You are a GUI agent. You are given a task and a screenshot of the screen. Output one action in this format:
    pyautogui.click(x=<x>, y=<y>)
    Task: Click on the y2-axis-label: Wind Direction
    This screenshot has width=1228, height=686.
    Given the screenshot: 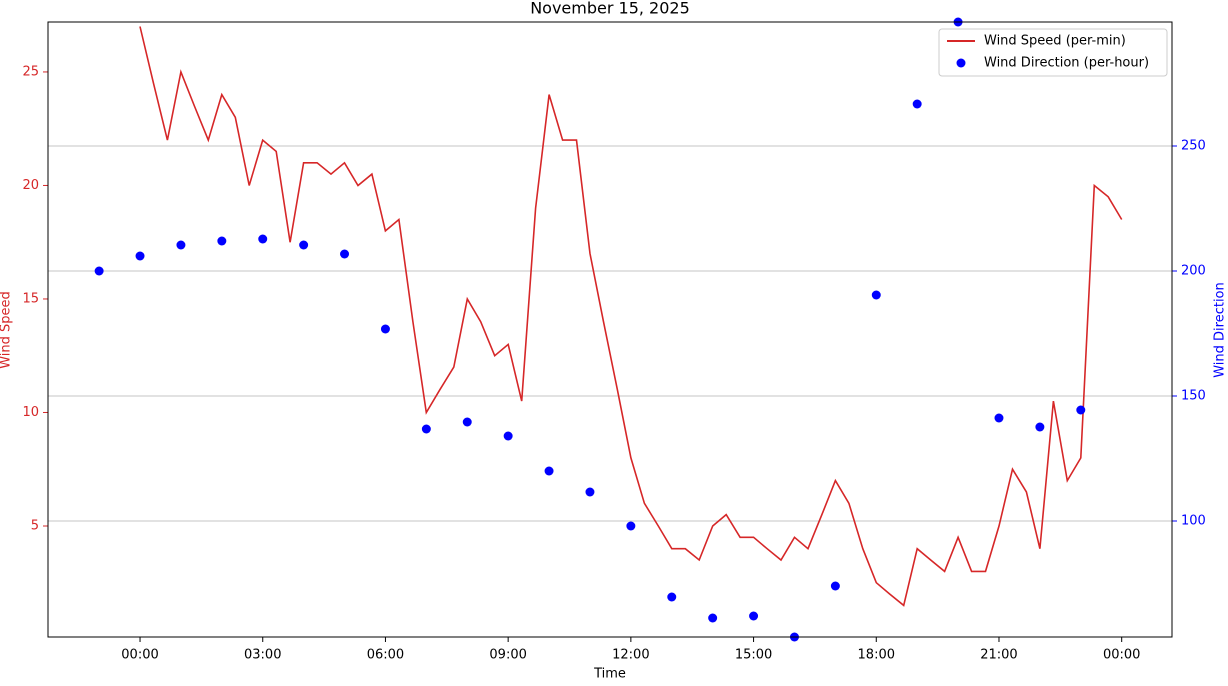 What is the action you would take?
    pyautogui.click(x=1220, y=330)
    